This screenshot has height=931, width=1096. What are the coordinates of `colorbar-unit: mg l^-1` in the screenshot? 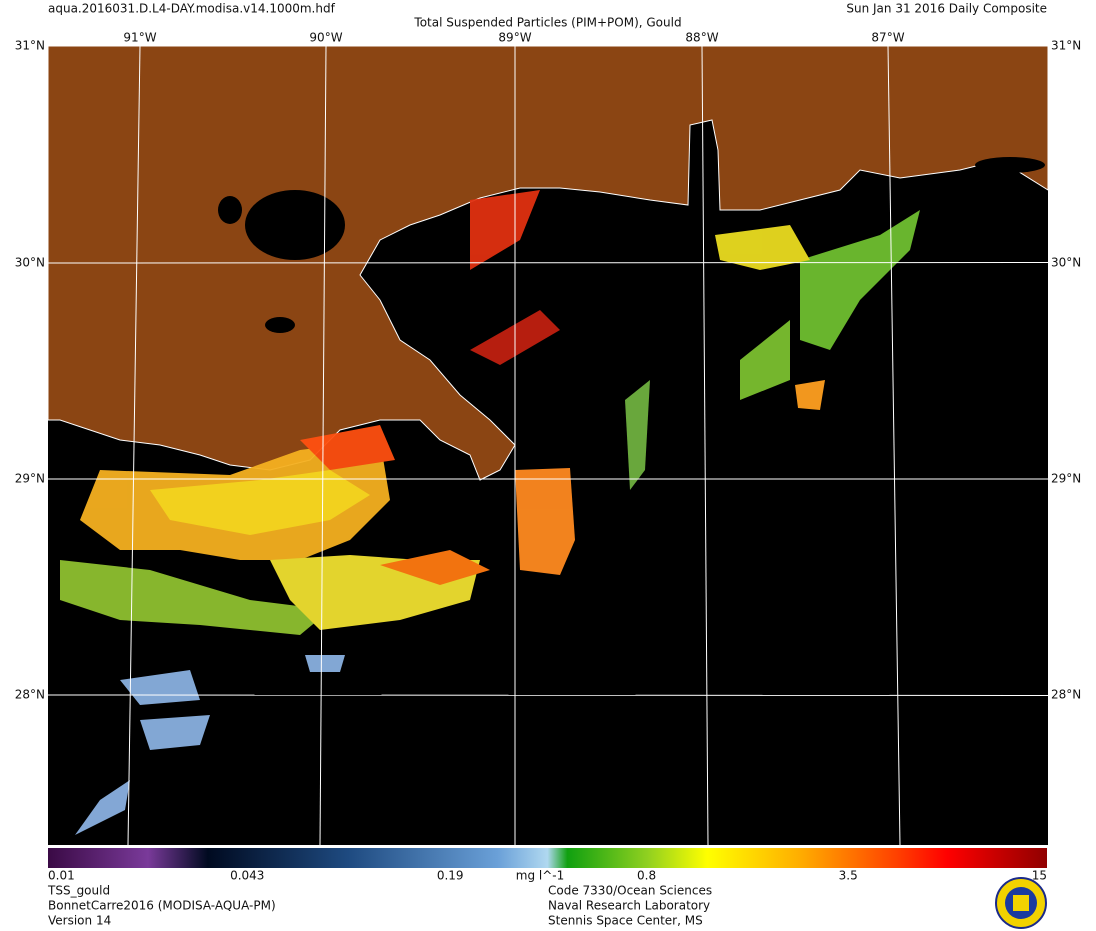 It's located at (540, 876).